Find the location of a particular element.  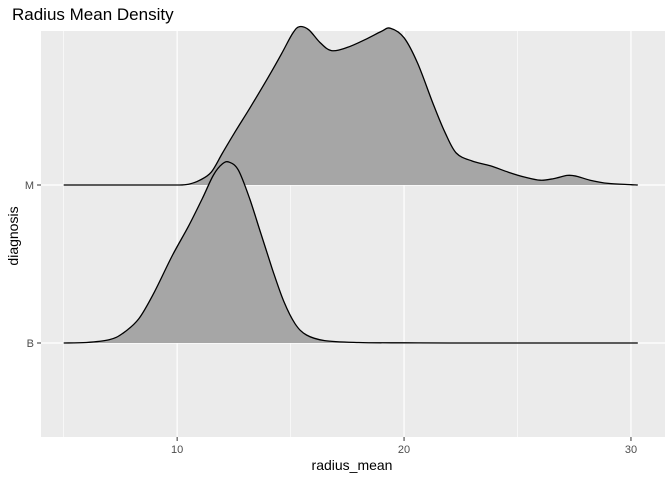

x-tick-label: 30 is located at coordinates (631, 450).